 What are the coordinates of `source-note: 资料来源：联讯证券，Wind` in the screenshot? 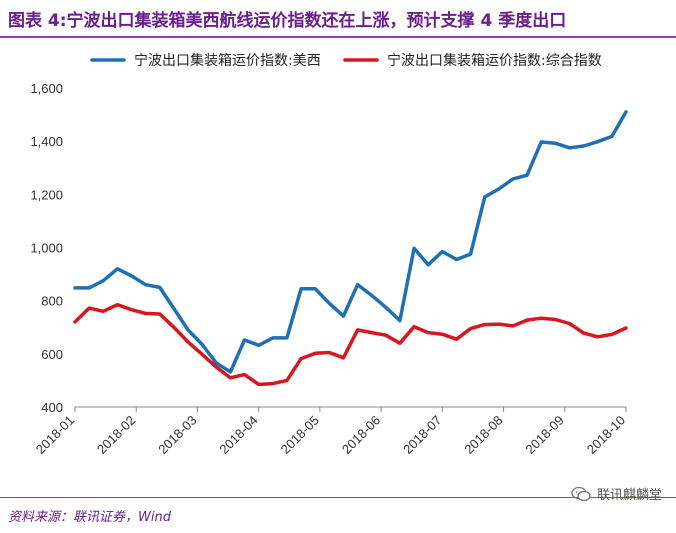 It's located at (89, 517).